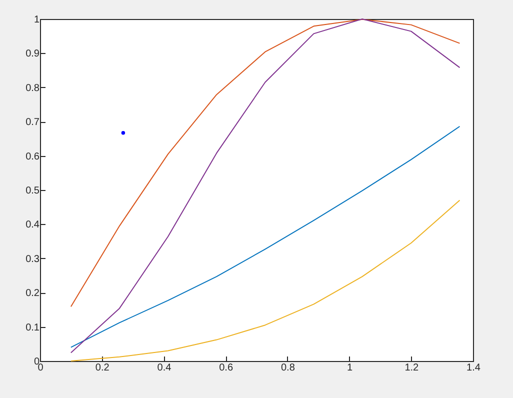  What do you see at coordinates (33, 225) in the screenshot?
I see `y-tick-label: 0.4` at bounding box center [33, 225].